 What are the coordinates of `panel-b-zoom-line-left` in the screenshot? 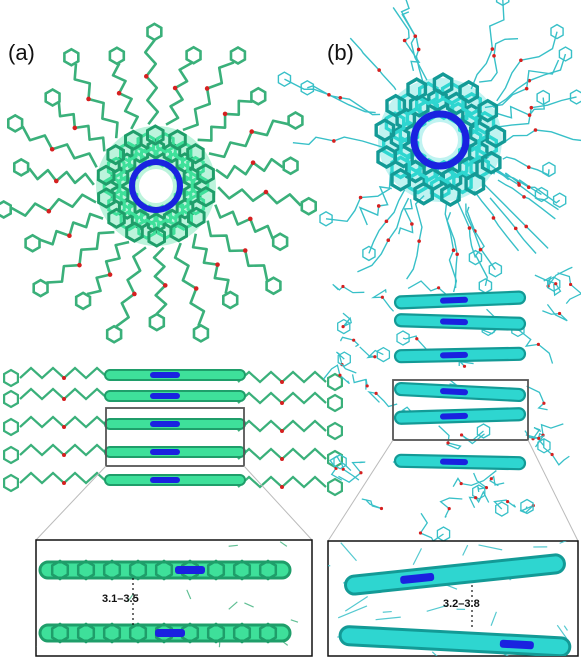 It's located at (360, 490).